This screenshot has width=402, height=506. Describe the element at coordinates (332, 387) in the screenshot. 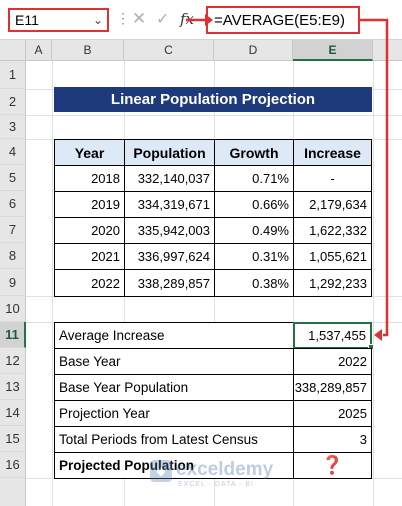

I see `value-base-year-population: 338,289,857` at that location.